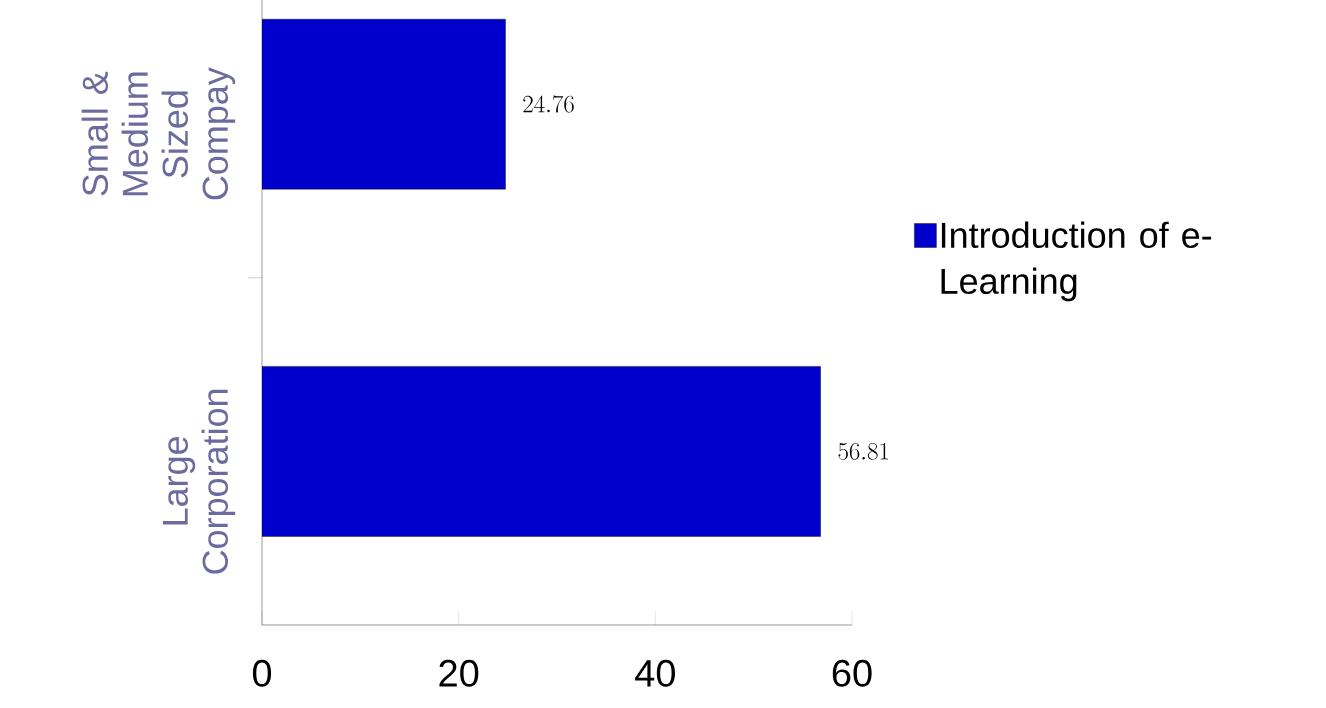  I want to click on data-label: 24.76, so click(548, 104).